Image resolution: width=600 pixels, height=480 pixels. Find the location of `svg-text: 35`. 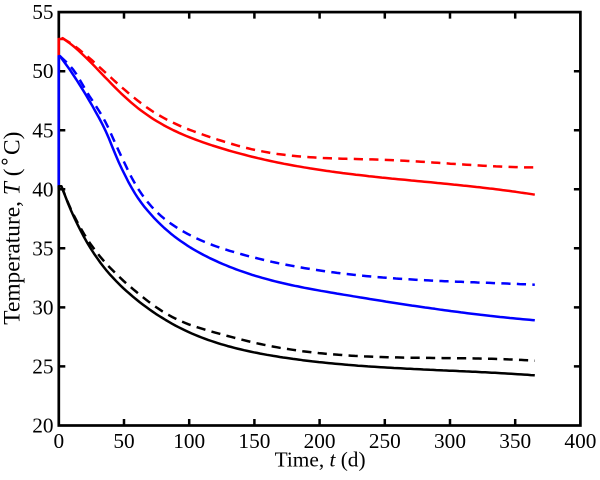

svg-text: 35 is located at coordinates (42, 248).